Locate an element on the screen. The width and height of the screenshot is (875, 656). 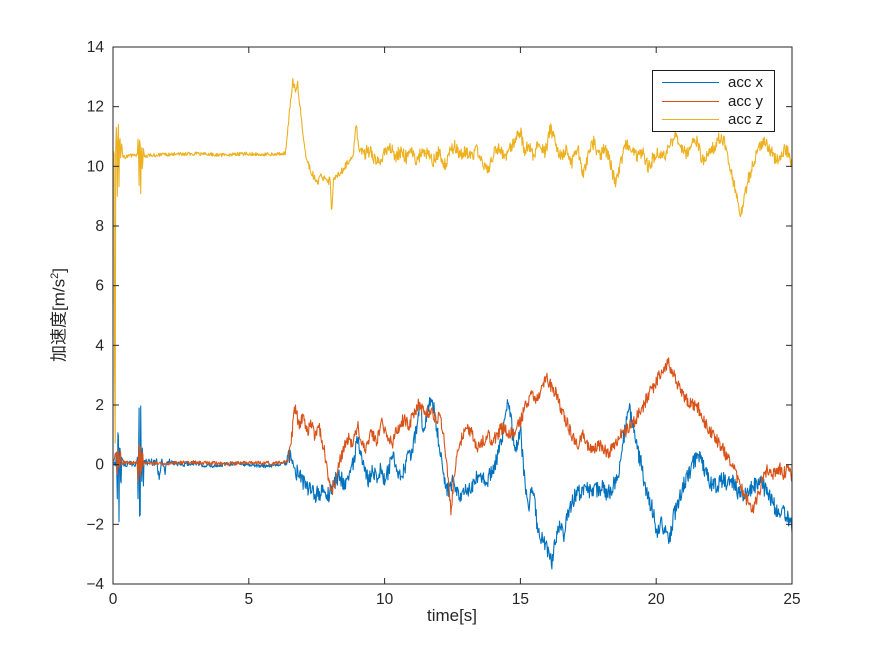
x-tick-label: 25 is located at coordinates (791, 599).